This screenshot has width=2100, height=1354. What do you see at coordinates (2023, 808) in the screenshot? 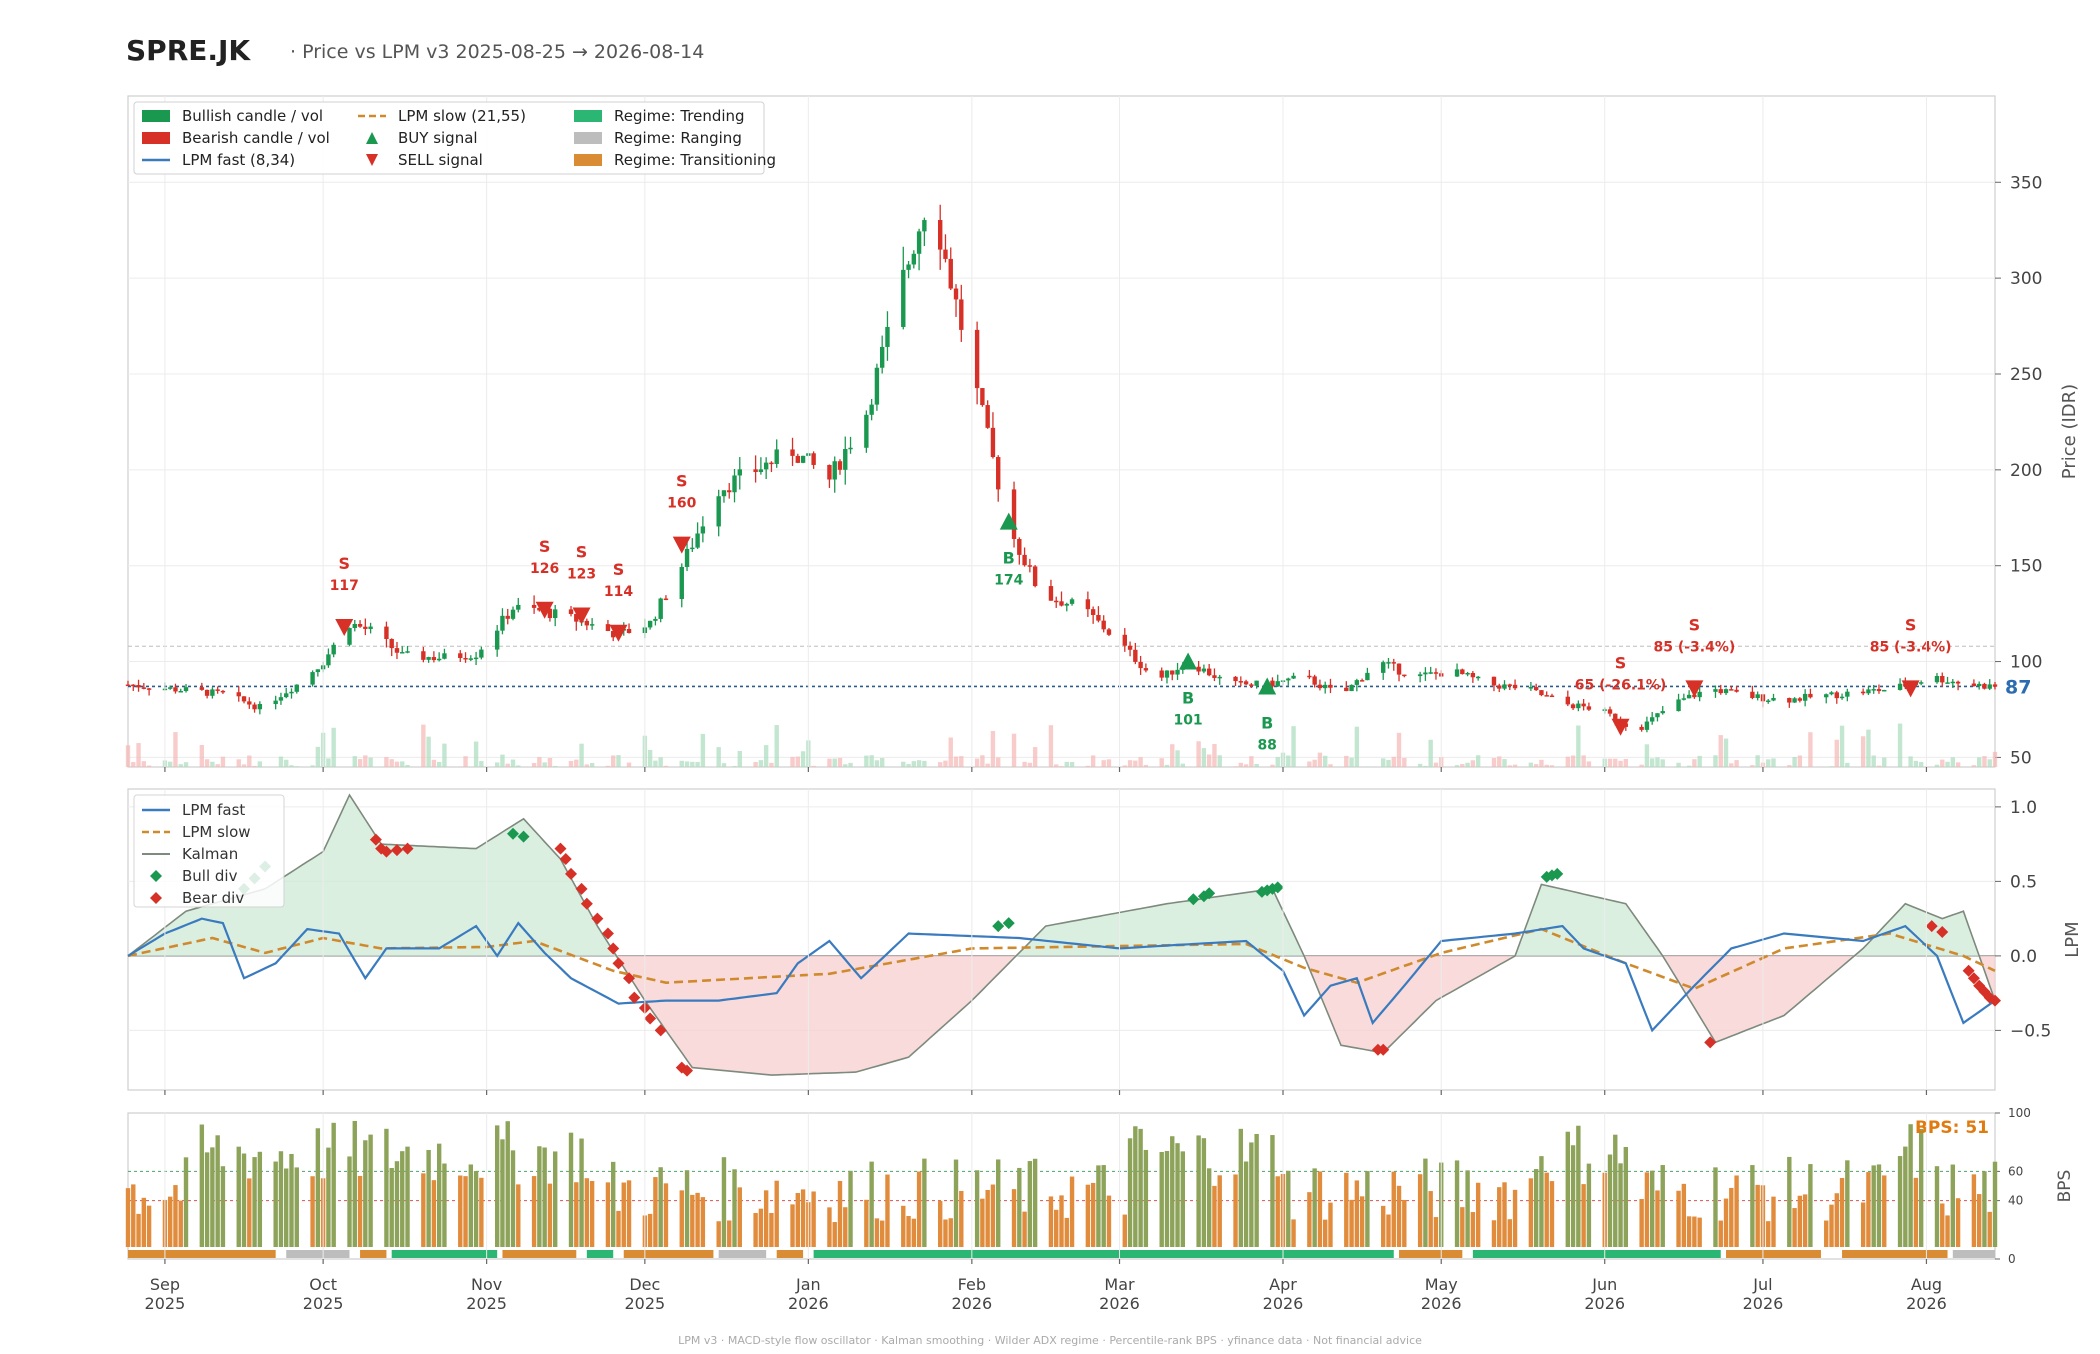
I see `y-tick-label: 1.0` at bounding box center [2023, 808].